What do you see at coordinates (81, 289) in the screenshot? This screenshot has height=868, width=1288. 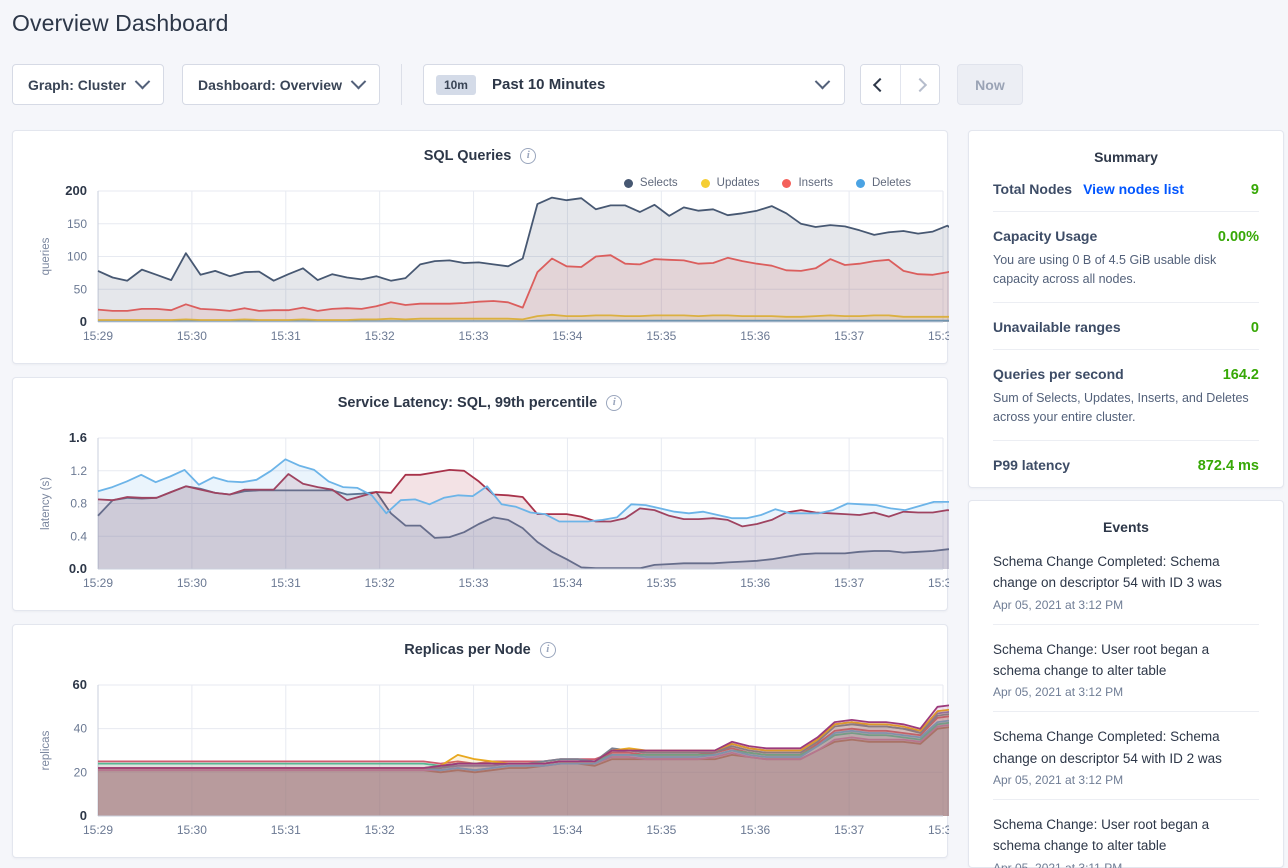 I see `svg-text: 50` at bounding box center [81, 289].